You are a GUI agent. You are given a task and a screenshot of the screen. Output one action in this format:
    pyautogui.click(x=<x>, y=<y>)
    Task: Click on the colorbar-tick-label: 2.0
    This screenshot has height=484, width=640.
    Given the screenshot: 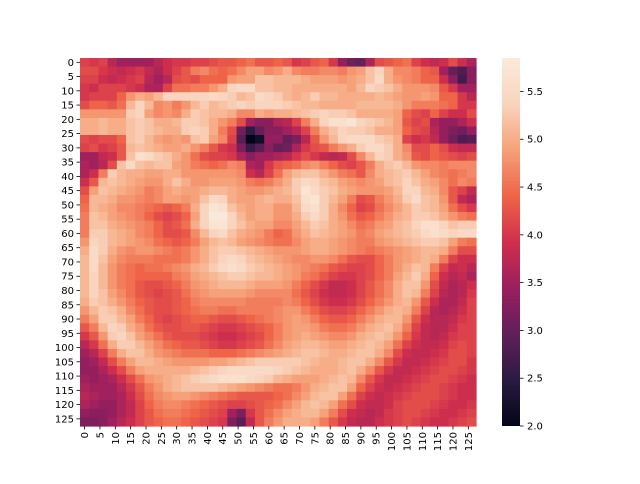 What is the action you would take?
    pyautogui.click(x=535, y=427)
    